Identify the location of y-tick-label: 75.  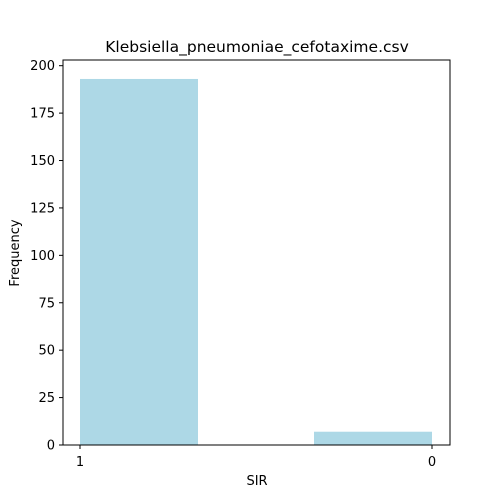
(46, 303).